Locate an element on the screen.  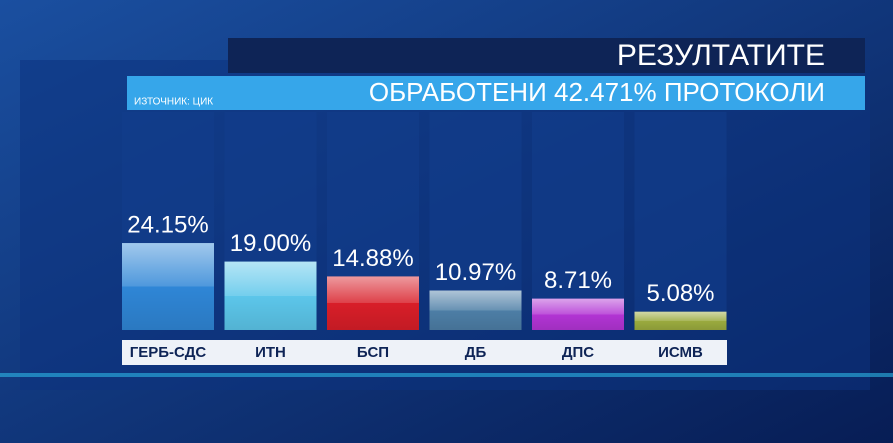
category-label: ДБ is located at coordinates (476, 352).